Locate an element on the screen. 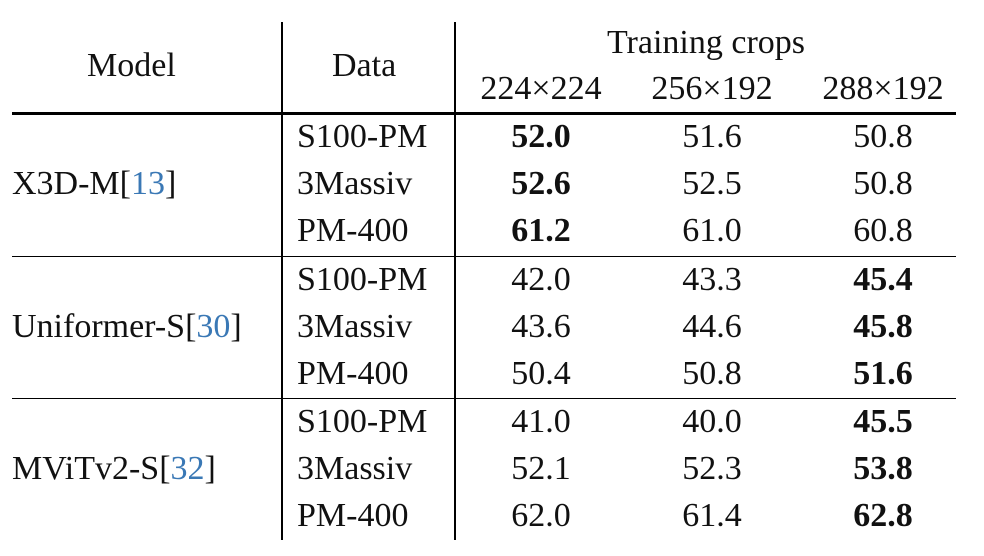 This screenshot has height=556, width=984. value-cell: 60.8 is located at coordinates (883, 230).